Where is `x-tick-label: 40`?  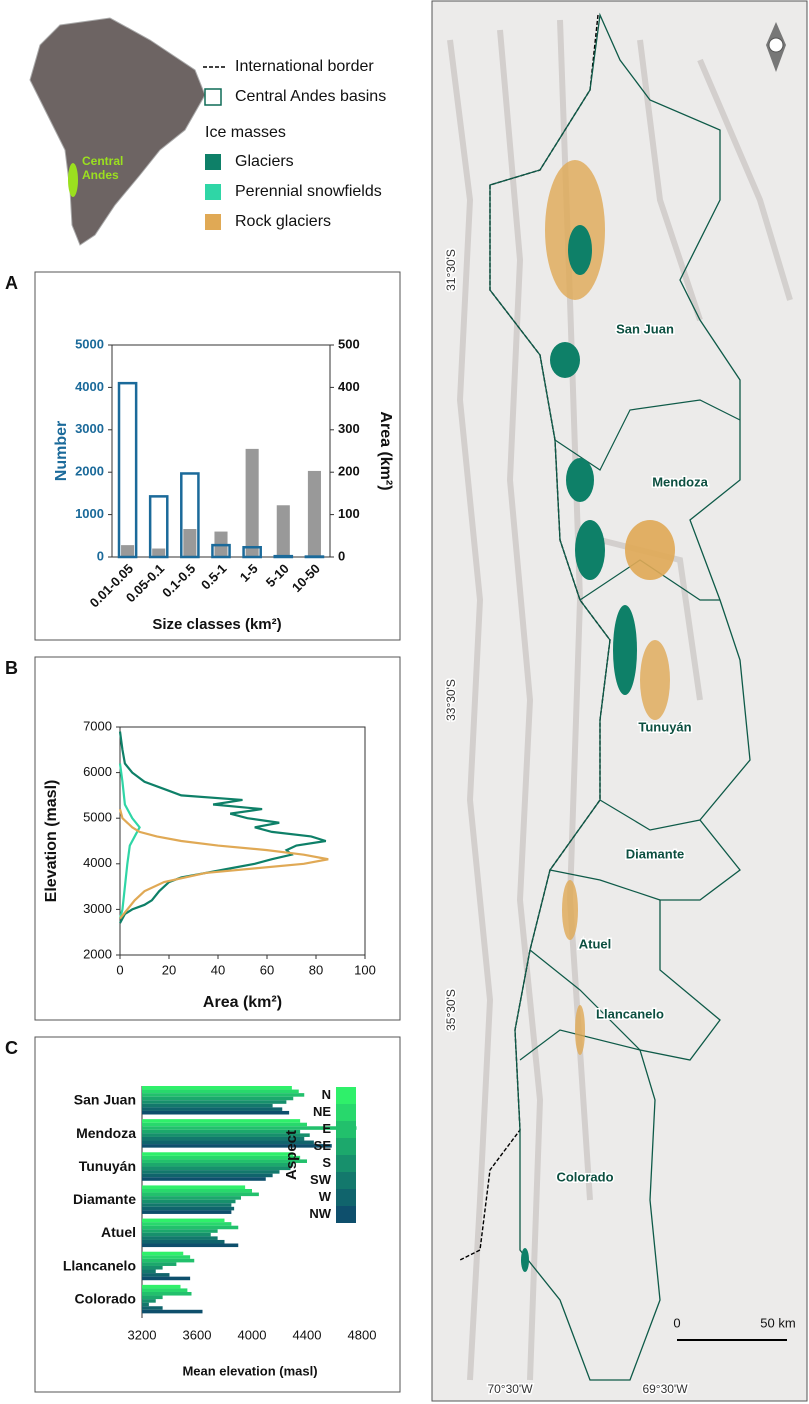 x-tick-label: 40 is located at coordinates (218, 969).